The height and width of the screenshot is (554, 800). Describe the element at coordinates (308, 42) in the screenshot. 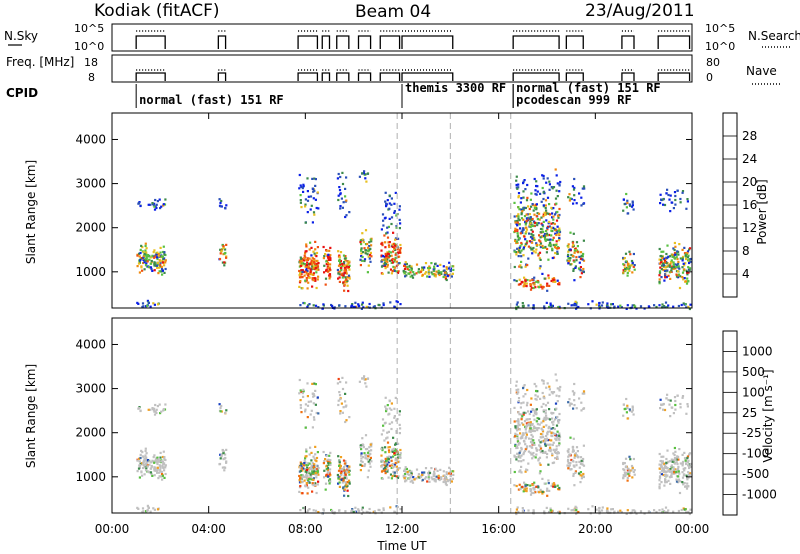

I see `noise-sky-step` at that location.